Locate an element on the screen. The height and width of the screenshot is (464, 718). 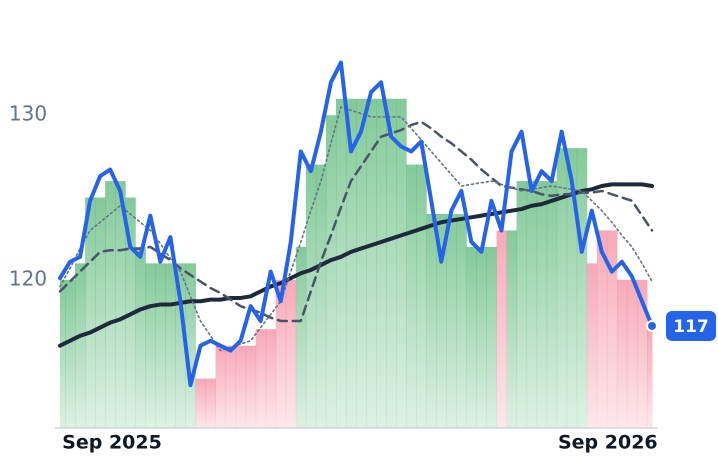
x-tick-label: Sep 2026 is located at coordinates (608, 443).